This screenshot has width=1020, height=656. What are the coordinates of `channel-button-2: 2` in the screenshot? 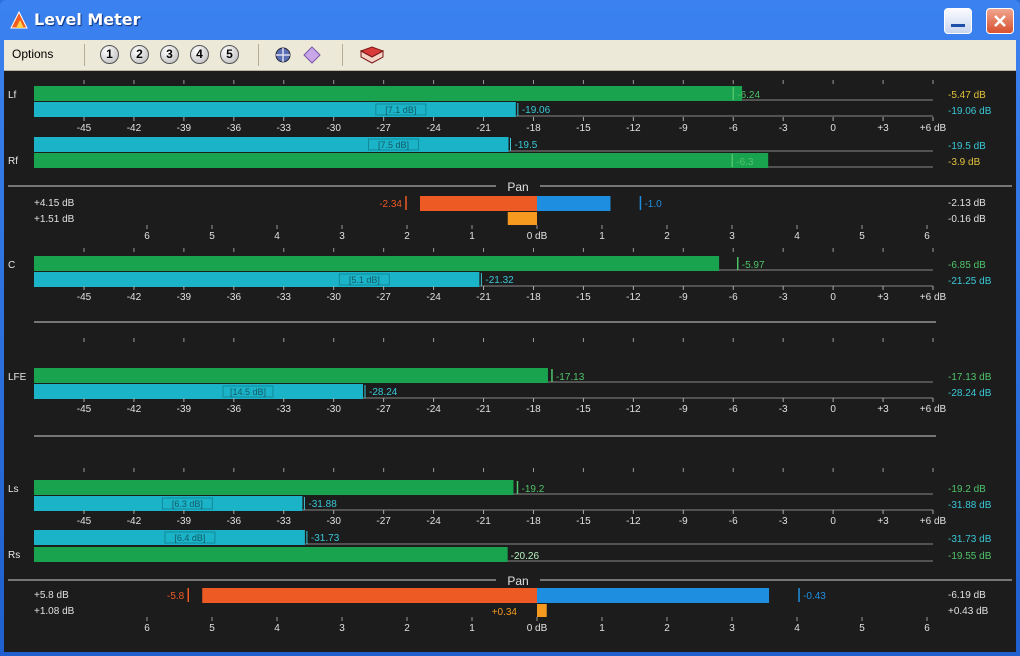 It's located at (139, 54).